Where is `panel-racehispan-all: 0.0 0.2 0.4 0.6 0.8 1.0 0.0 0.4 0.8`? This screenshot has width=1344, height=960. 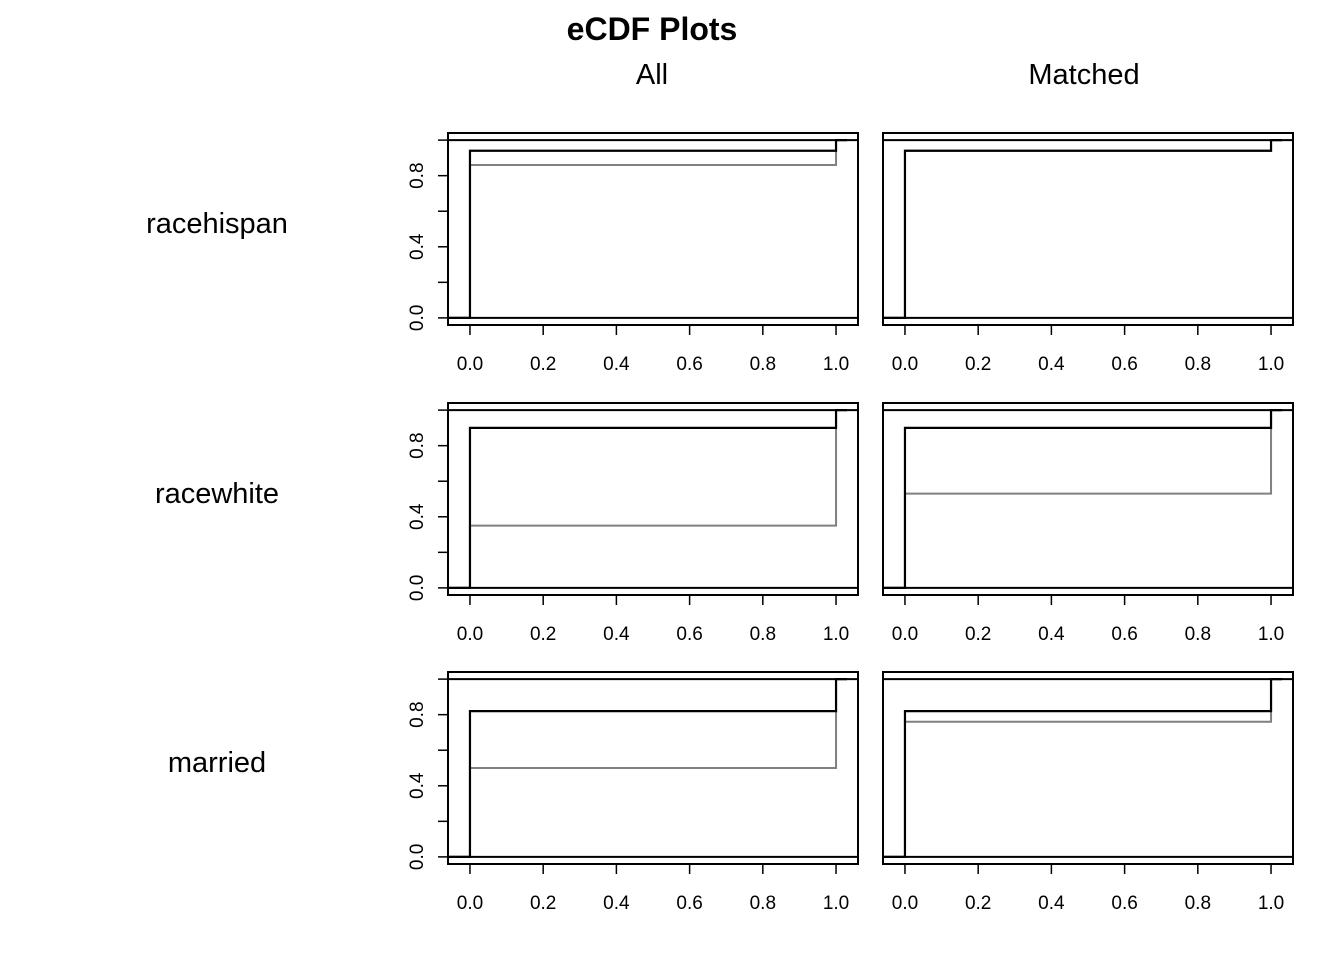 panel-racehispan-all: 0.0 0.2 0.4 0.6 0.8 1.0 0.0 0.4 0.8 is located at coordinates (633, 253).